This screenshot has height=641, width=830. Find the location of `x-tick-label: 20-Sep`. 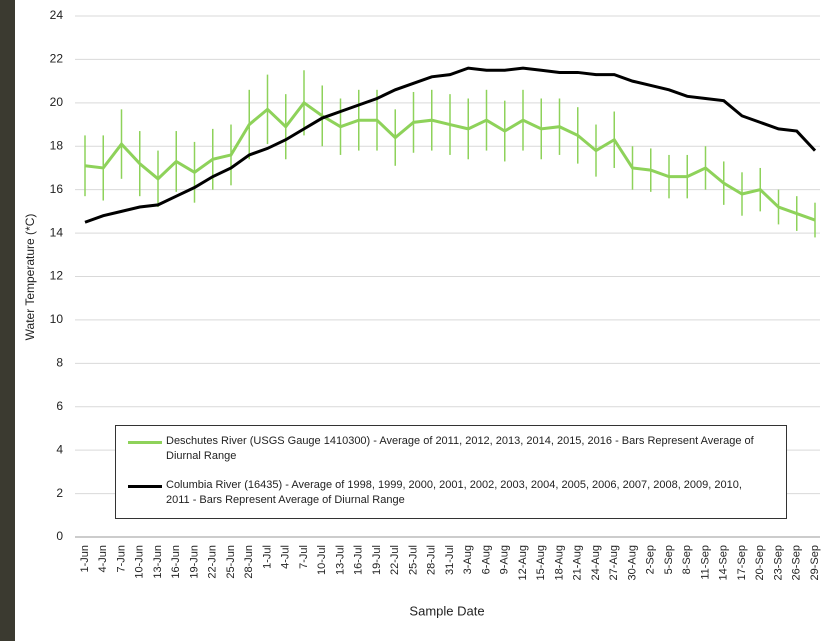

x-tick-label: 20-Sep is located at coordinates (760, 562).